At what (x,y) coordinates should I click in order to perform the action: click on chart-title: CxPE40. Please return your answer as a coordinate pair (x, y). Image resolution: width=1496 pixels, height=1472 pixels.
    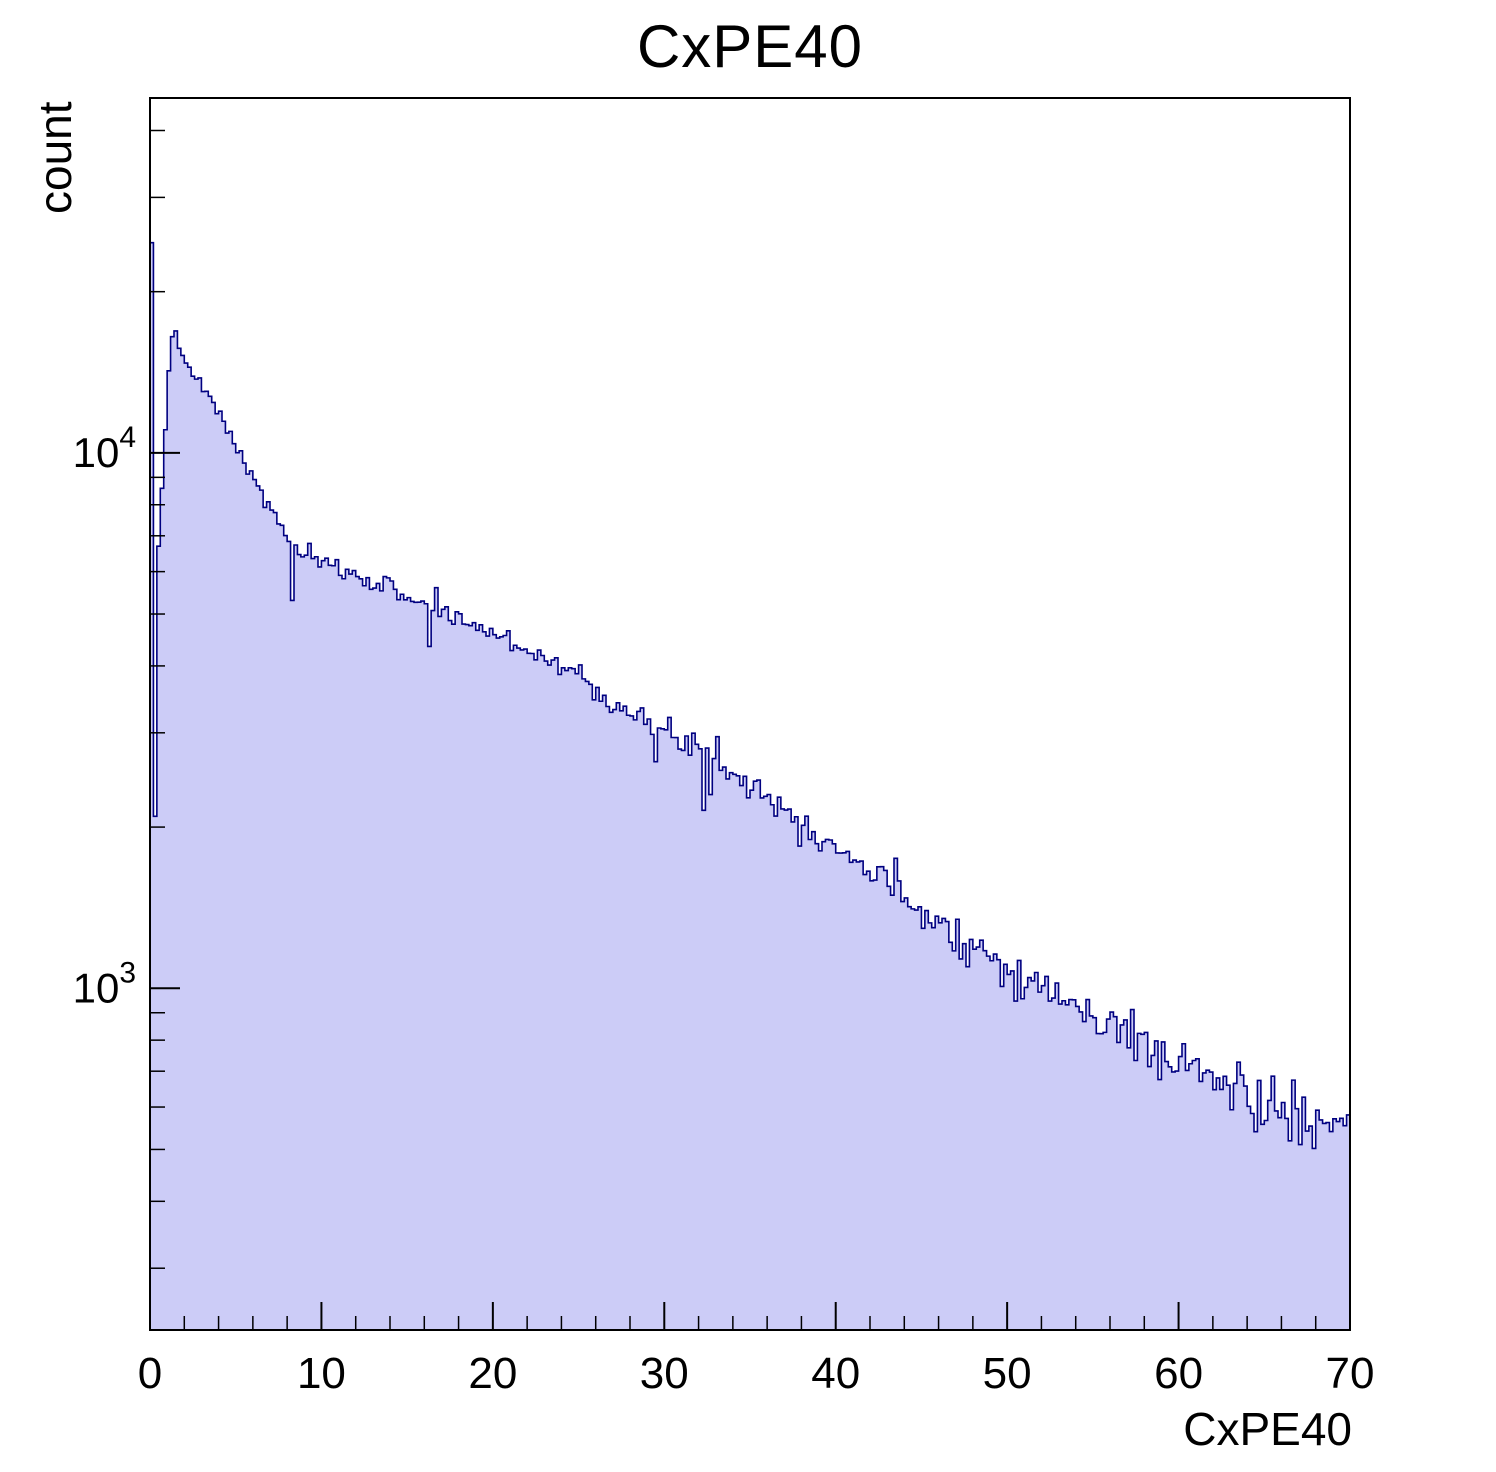
    Looking at the image, I should click on (750, 46).